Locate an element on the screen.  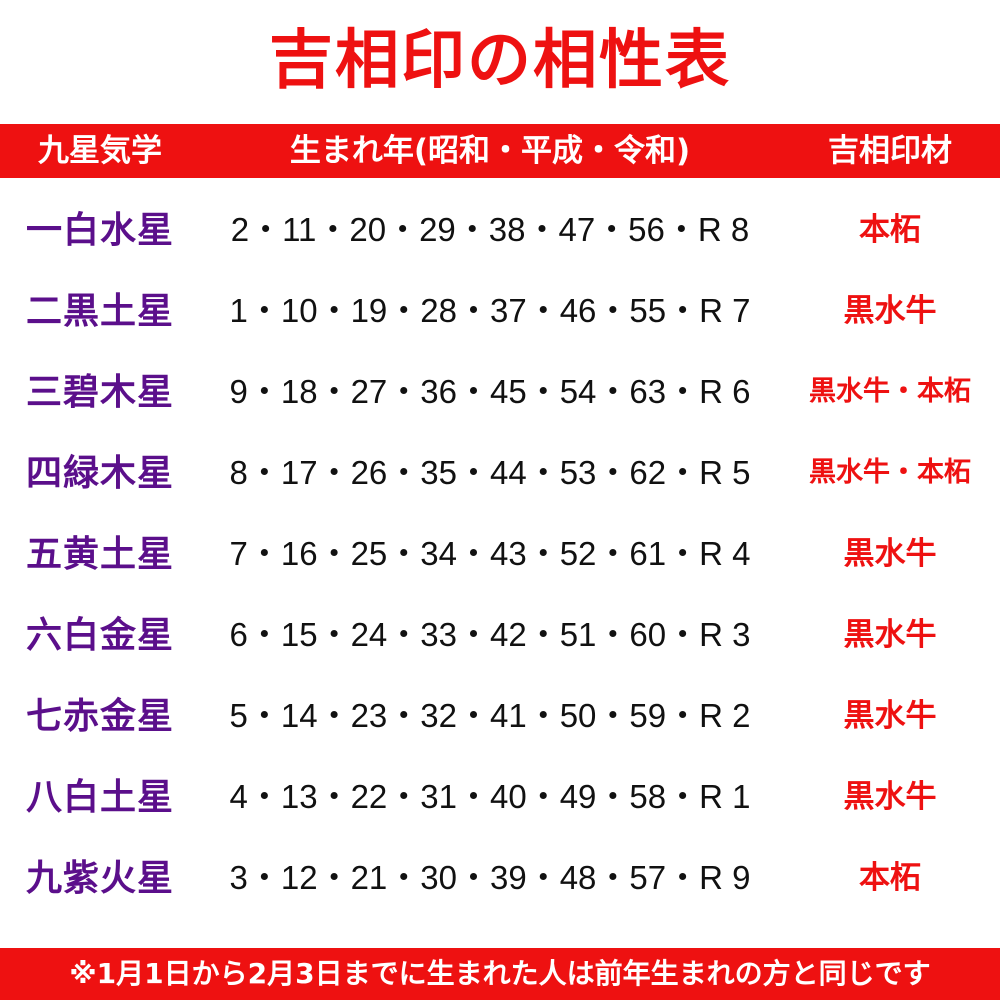
table-row: 二黒土星 1・10・19・28・37・46・55・R 7 黒水牛 is located at coordinates (500, 307).